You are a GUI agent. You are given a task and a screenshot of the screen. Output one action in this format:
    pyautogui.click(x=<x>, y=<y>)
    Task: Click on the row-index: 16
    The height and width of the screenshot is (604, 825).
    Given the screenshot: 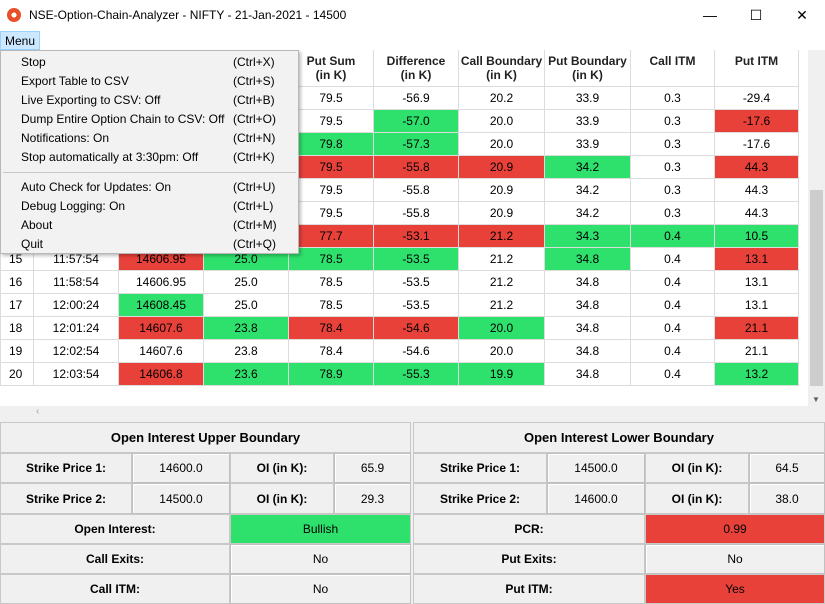 What is the action you would take?
    pyautogui.click(x=17, y=281)
    